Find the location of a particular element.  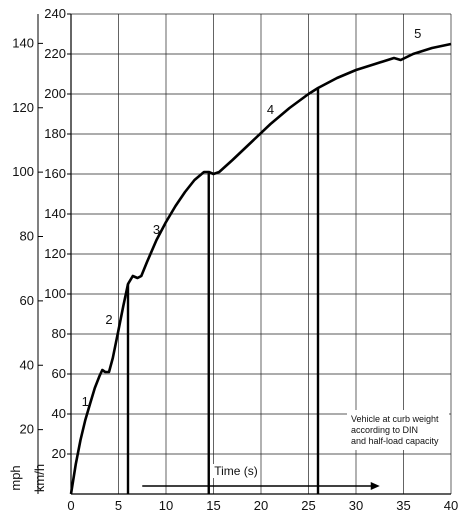

mph-tick-label: 100 is located at coordinates (23, 171).